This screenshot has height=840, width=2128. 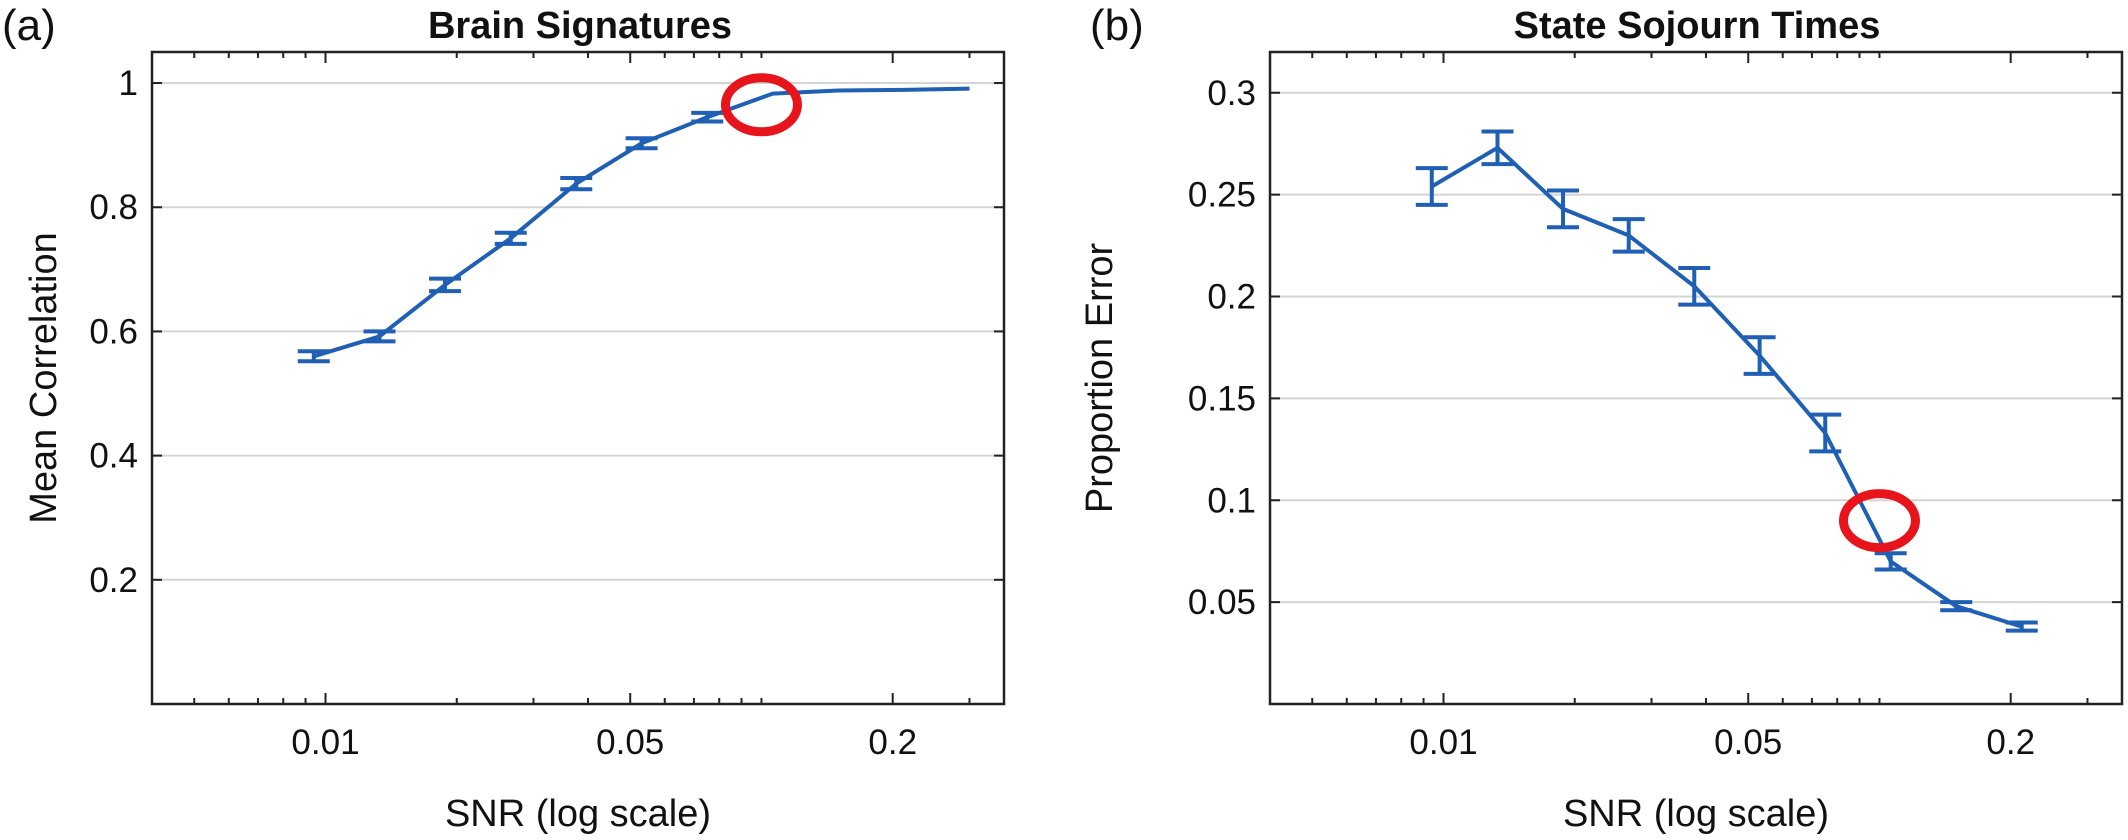 What do you see at coordinates (1231, 500) in the screenshot?
I see `y-tick-label: 0.1` at bounding box center [1231, 500].